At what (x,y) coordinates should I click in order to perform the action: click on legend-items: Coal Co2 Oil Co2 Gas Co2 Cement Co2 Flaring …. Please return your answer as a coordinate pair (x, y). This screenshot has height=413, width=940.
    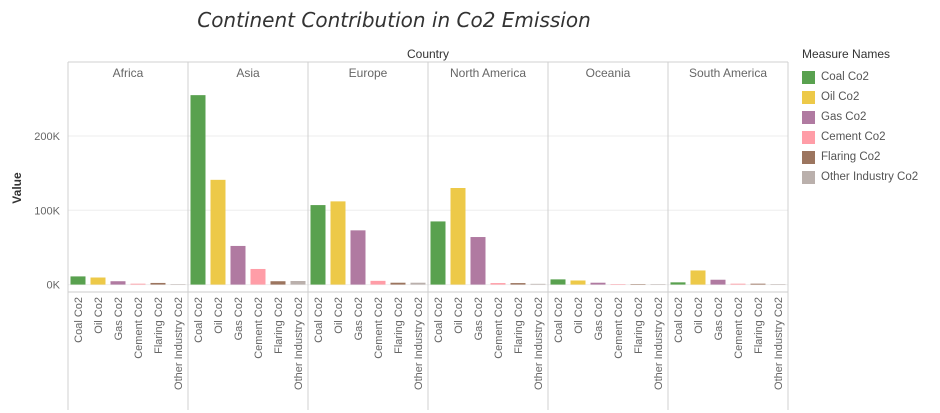
    Looking at the image, I should click on (870, 127).